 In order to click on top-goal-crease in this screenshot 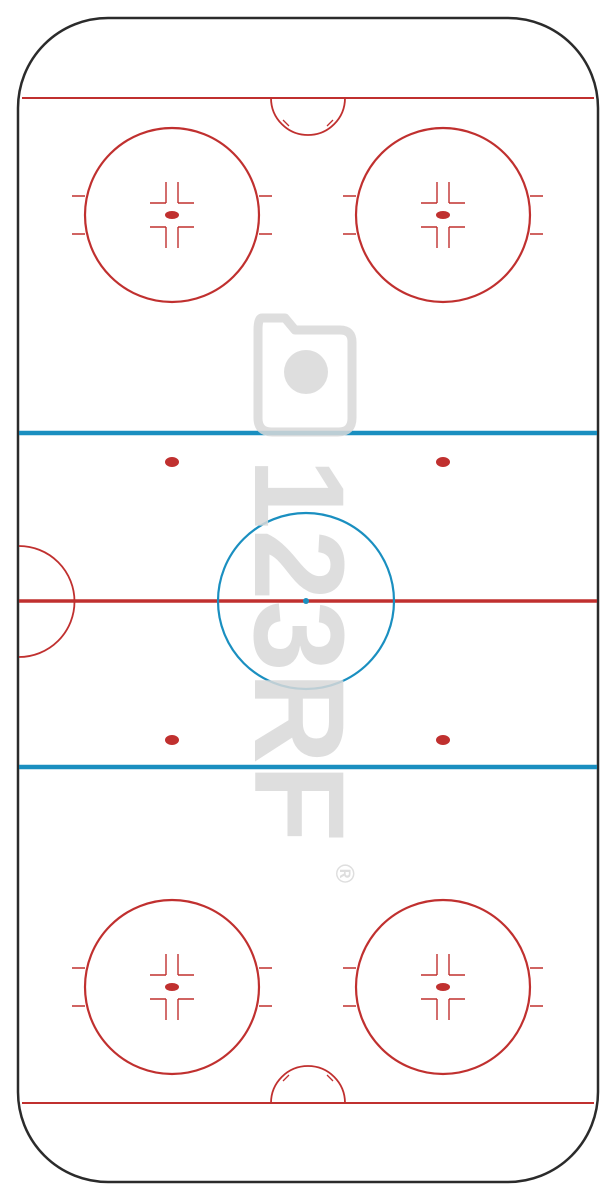, I will do `click(308, 116)`.